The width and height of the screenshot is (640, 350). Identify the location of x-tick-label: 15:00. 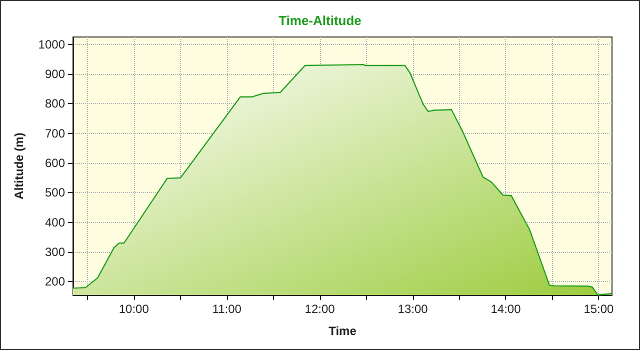
(599, 309).